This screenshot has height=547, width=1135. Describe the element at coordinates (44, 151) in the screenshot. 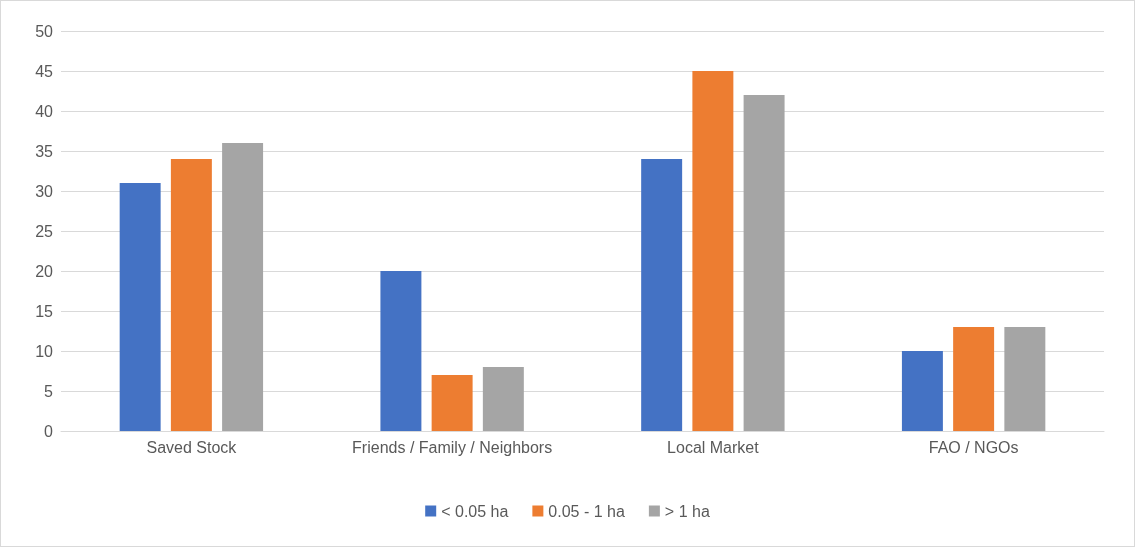

I see `y-tick-label: 35` at that location.